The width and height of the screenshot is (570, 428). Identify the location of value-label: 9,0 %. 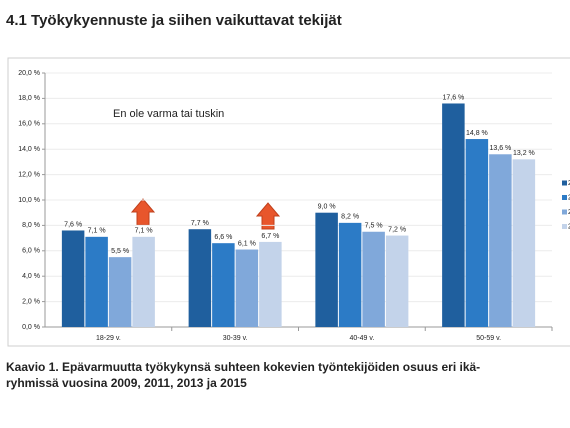
(327, 207).